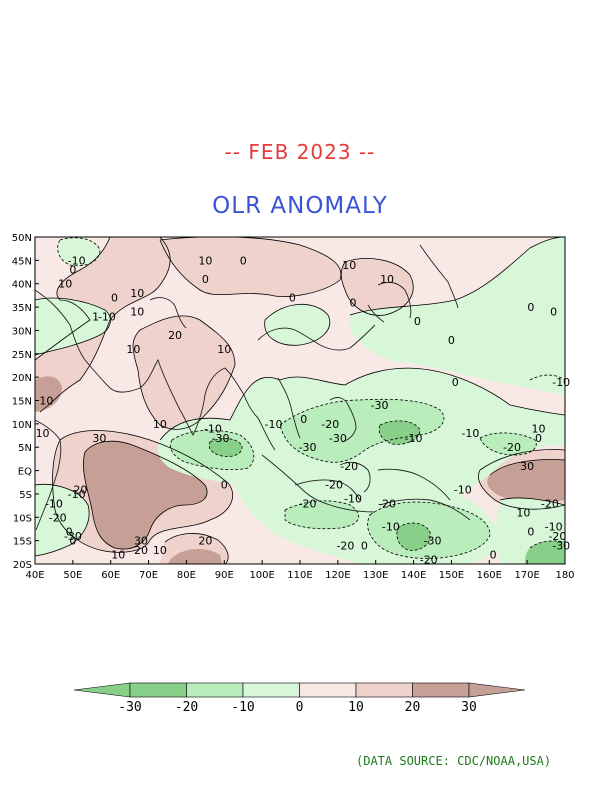 Image resolution: width=600 pixels, height=800 pixels. Describe the element at coordinates (299, 575) in the screenshot. I see `lon-label: 110E` at that location.